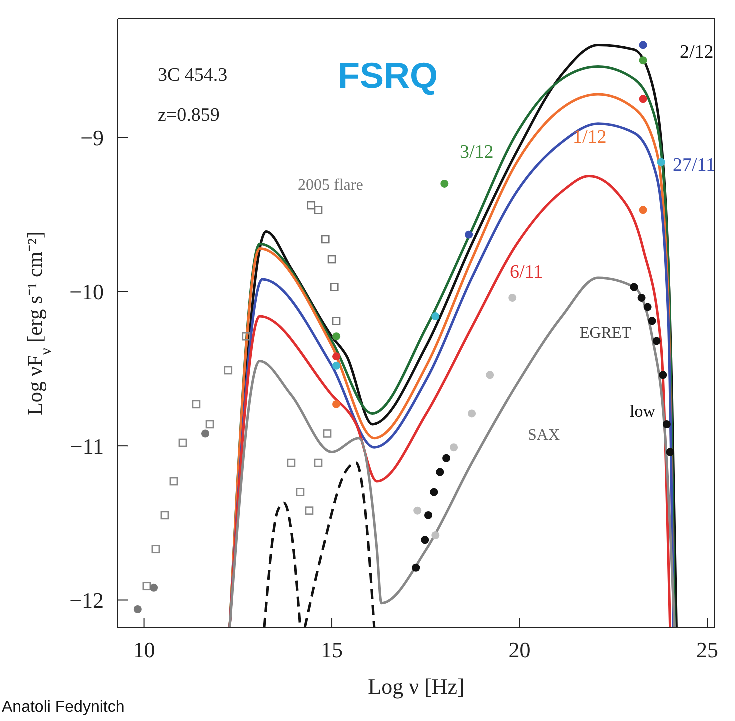 This screenshot has width=735, height=721. What do you see at coordinates (87, 601) in the screenshot?
I see `y-tick-label: −12` at bounding box center [87, 601].